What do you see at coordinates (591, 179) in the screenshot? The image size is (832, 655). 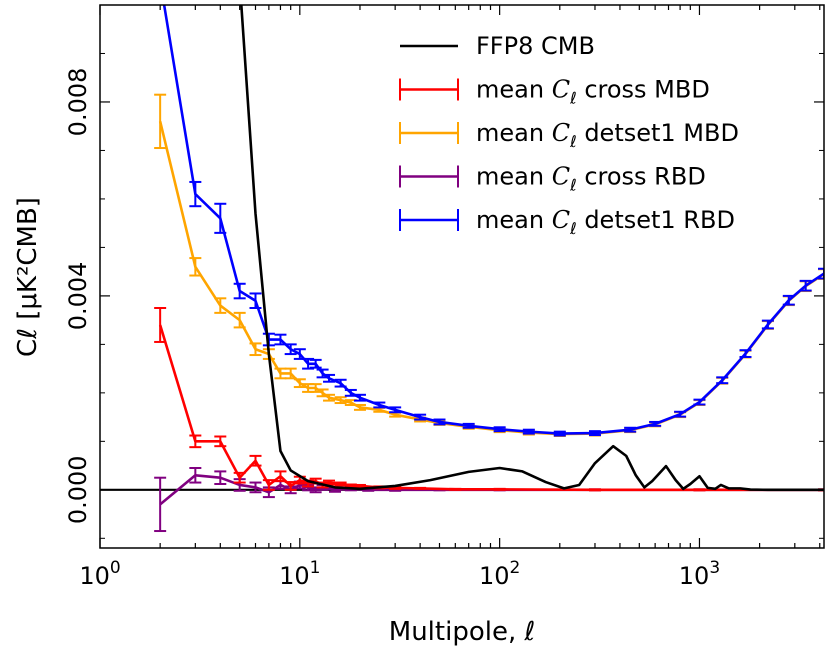 I see `legend-label: mean Cℓ cross RBD` at bounding box center [591, 179].